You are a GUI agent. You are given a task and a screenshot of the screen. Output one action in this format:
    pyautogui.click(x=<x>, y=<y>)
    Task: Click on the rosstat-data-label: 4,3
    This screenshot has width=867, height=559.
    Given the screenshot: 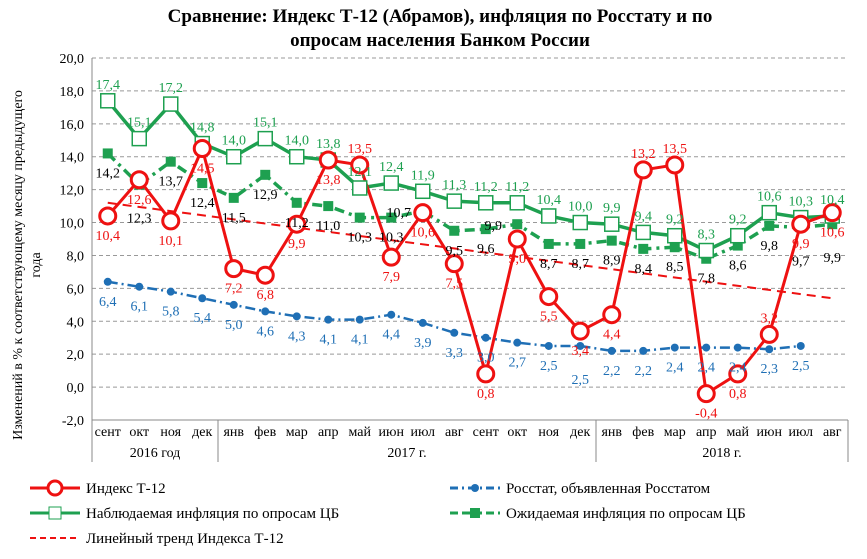 What is the action you would take?
    pyautogui.click(x=297, y=336)
    